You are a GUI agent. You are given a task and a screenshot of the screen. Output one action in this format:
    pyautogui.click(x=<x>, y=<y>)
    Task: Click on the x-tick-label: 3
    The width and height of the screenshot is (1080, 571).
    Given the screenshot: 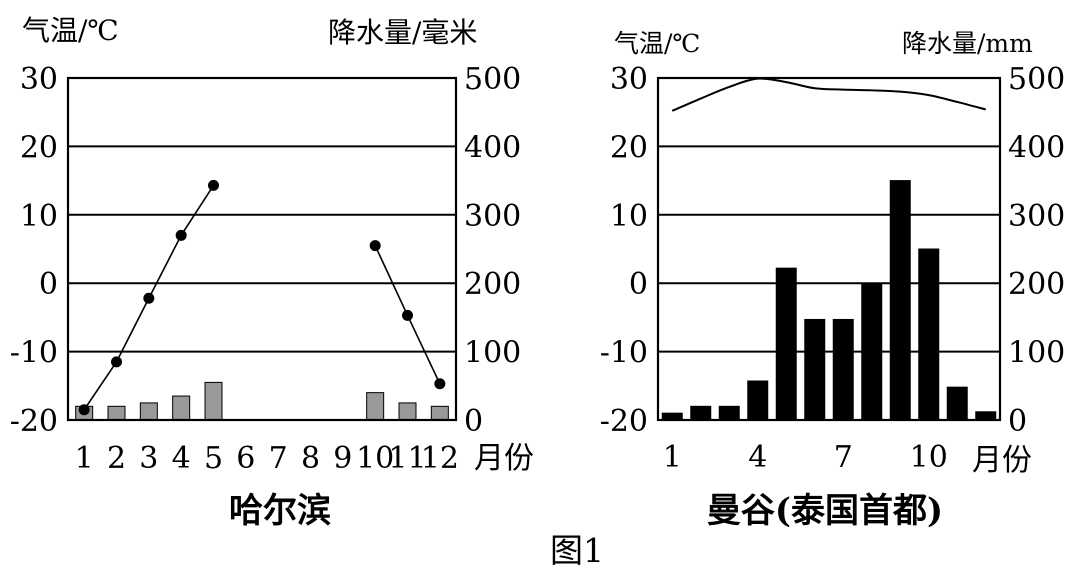 What is the action you would take?
    pyautogui.click(x=148, y=458)
    